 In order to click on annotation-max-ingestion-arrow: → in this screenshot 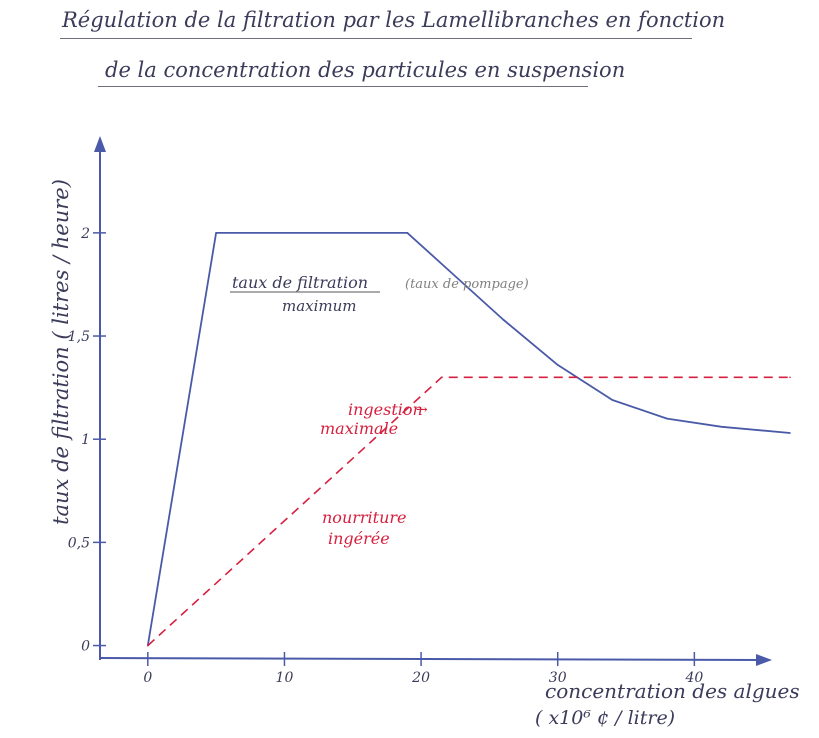, I will do `click(422, 410)`.